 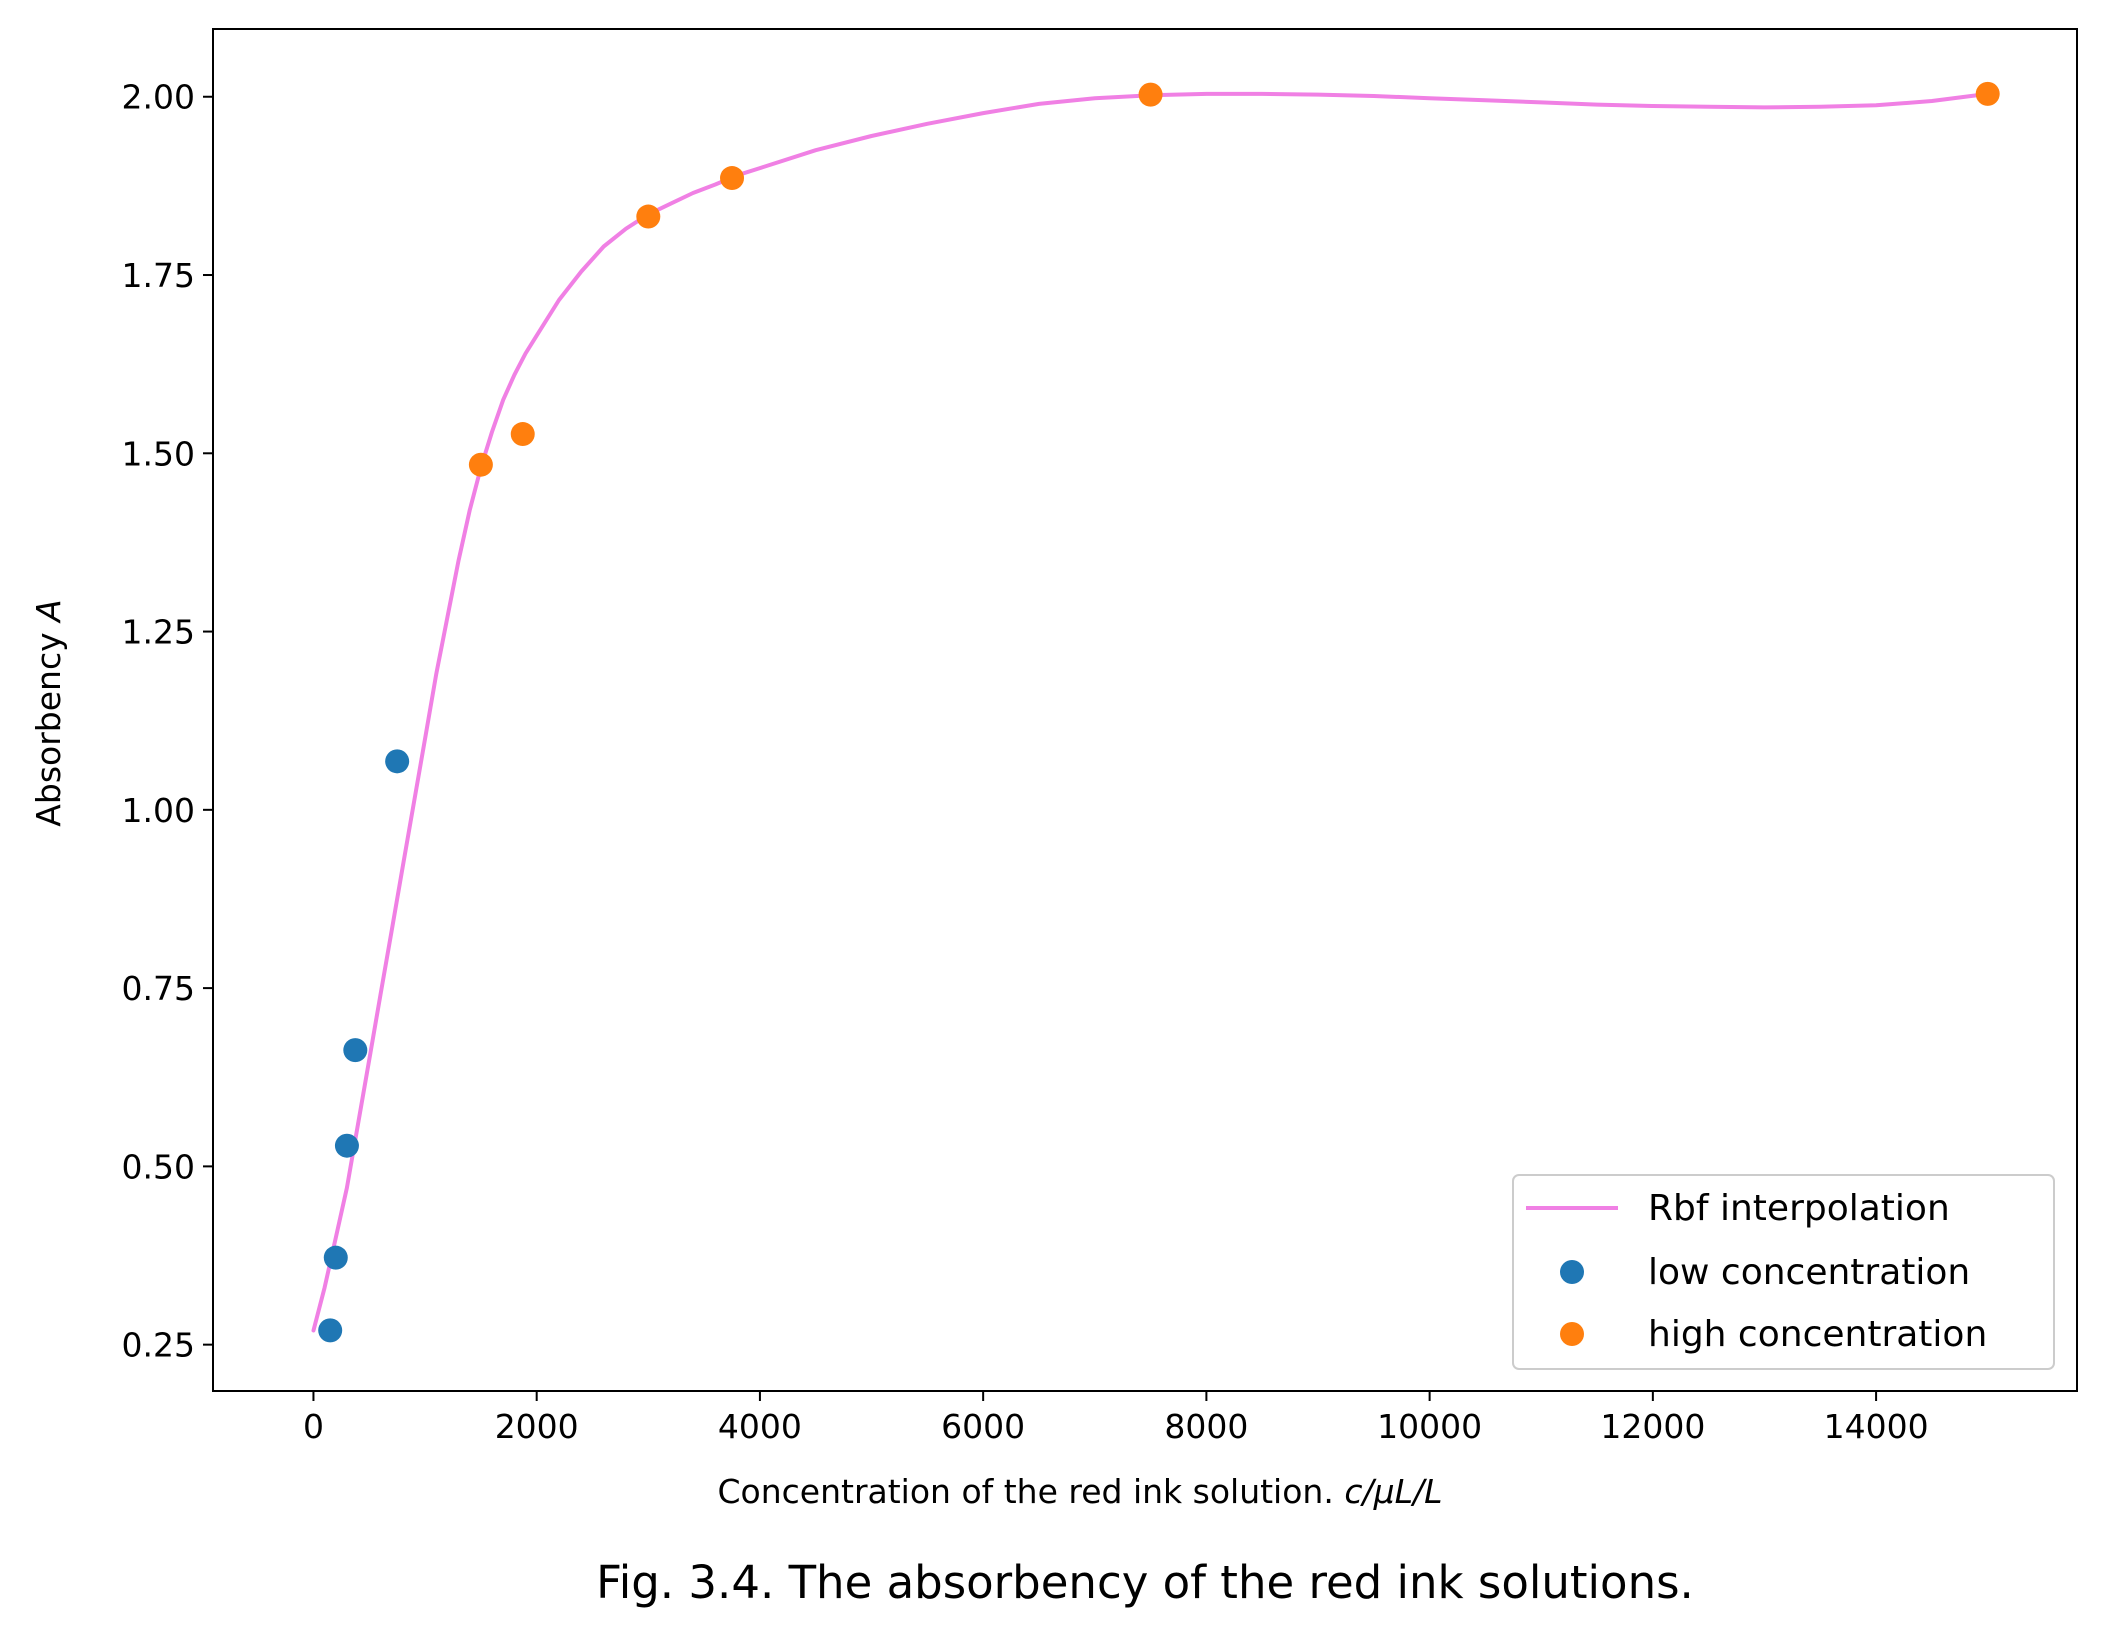 What do you see at coordinates (158, 275) in the screenshot?
I see `y-tick-label: 1.75` at bounding box center [158, 275].